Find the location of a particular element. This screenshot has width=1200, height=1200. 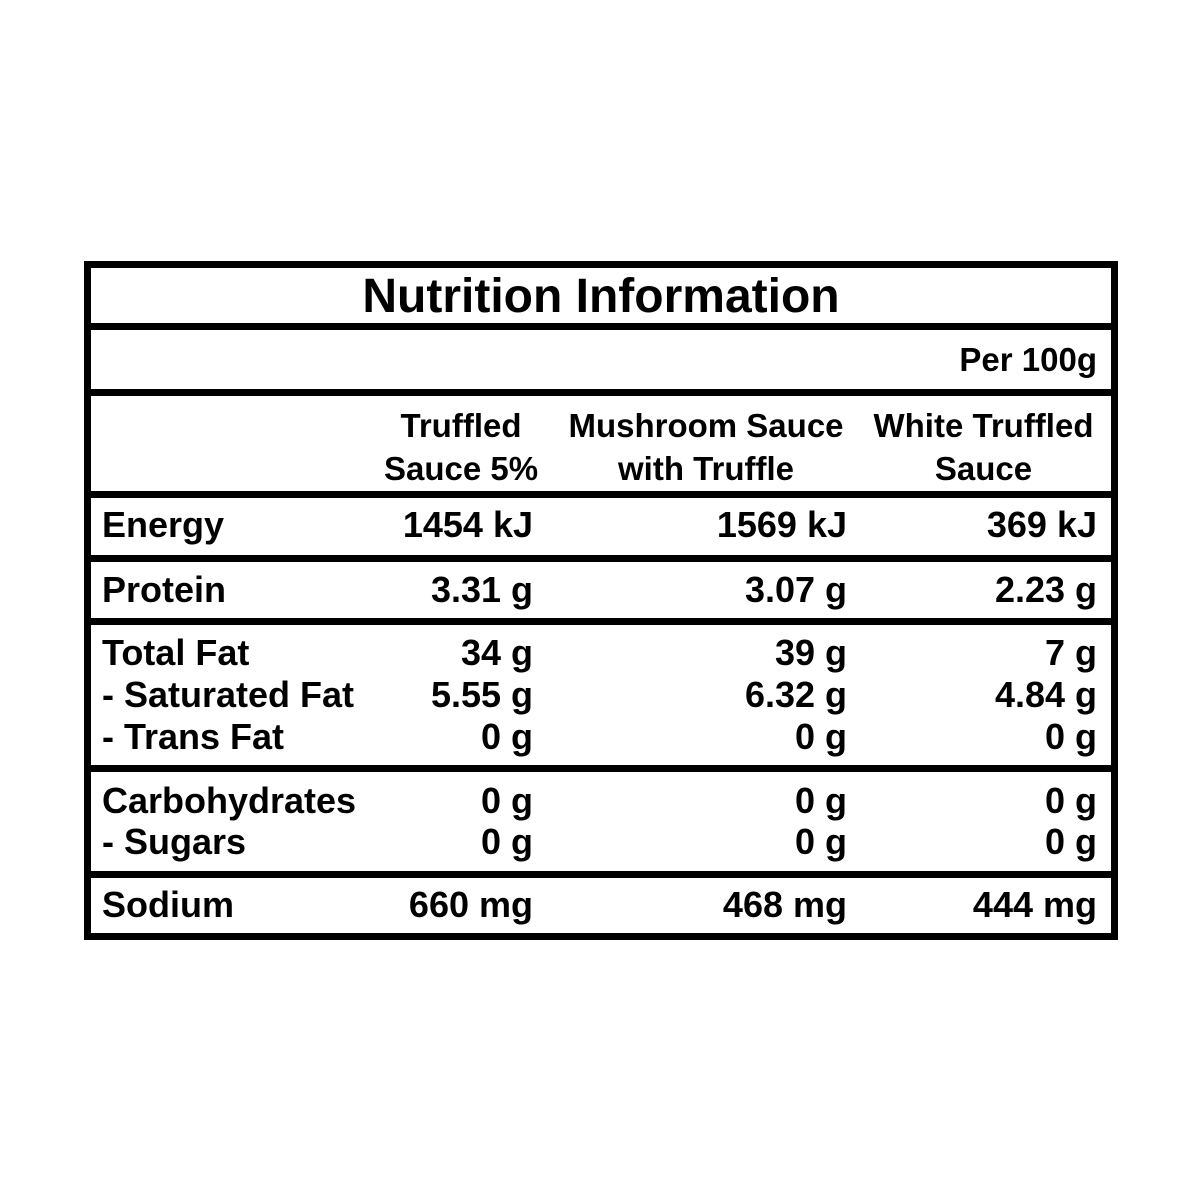

saturated-fat-line: - Saturated Fat 5.55 g 6.32 g 4.84 g is located at coordinates (601, 695).